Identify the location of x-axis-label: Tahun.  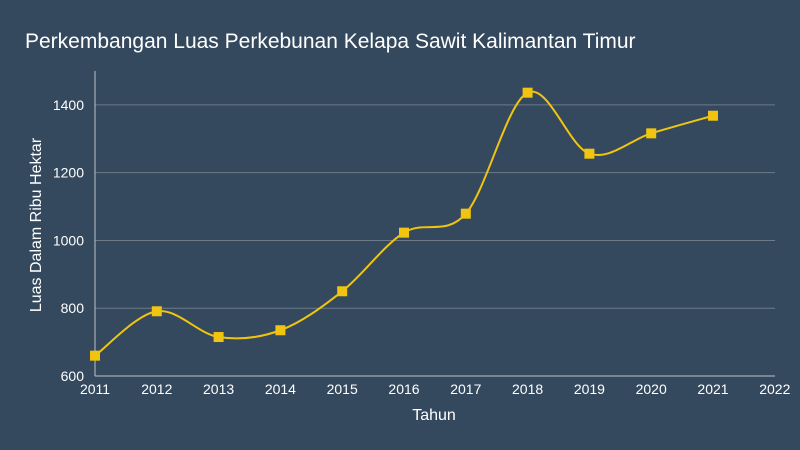
(434, 415).